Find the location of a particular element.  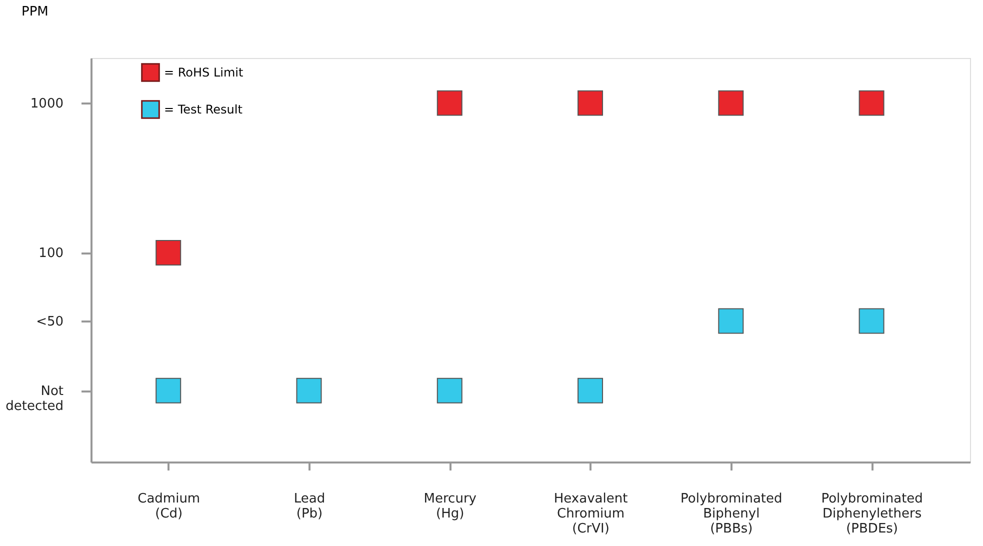

legend-label: = Test Result is located at coordinates (203, 109).